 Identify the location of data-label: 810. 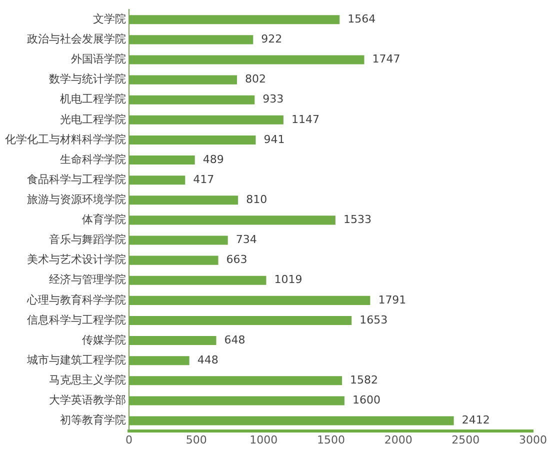
(257, 199).